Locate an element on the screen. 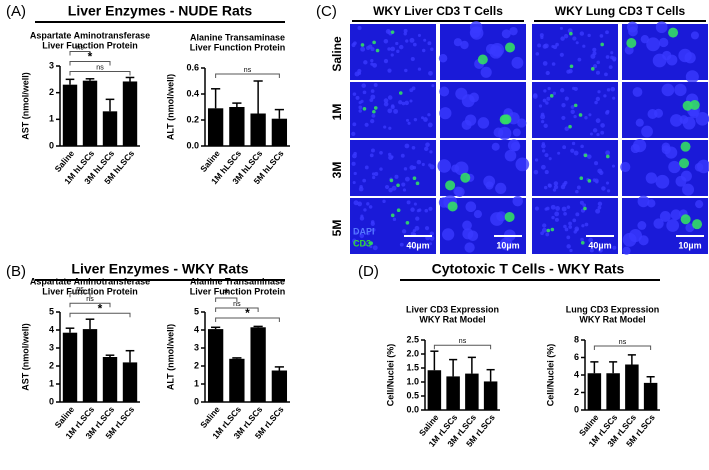 The width and height of the screenshot is (709, 470). y-tick-label: 0 is located at coordinates (51, 145).